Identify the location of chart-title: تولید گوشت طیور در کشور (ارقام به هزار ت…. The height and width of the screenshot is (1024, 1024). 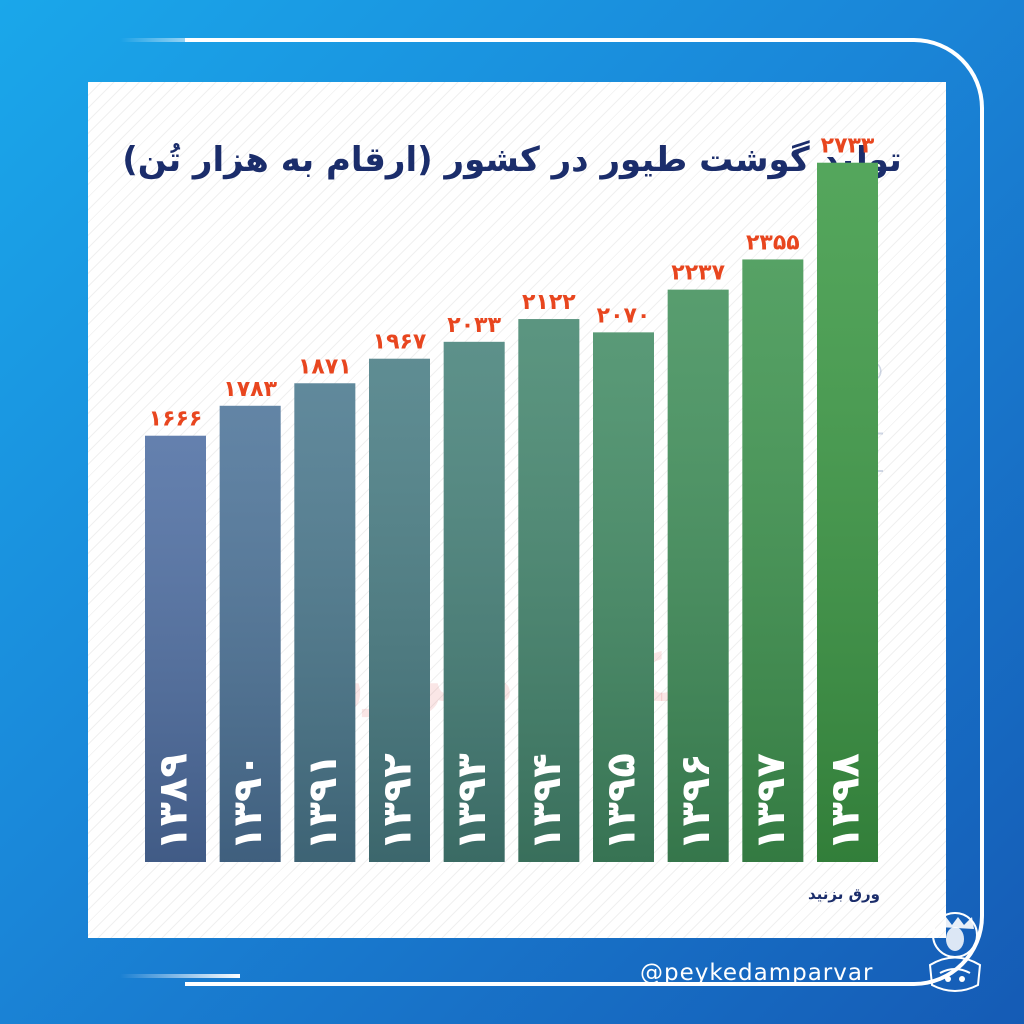
(512, 160).